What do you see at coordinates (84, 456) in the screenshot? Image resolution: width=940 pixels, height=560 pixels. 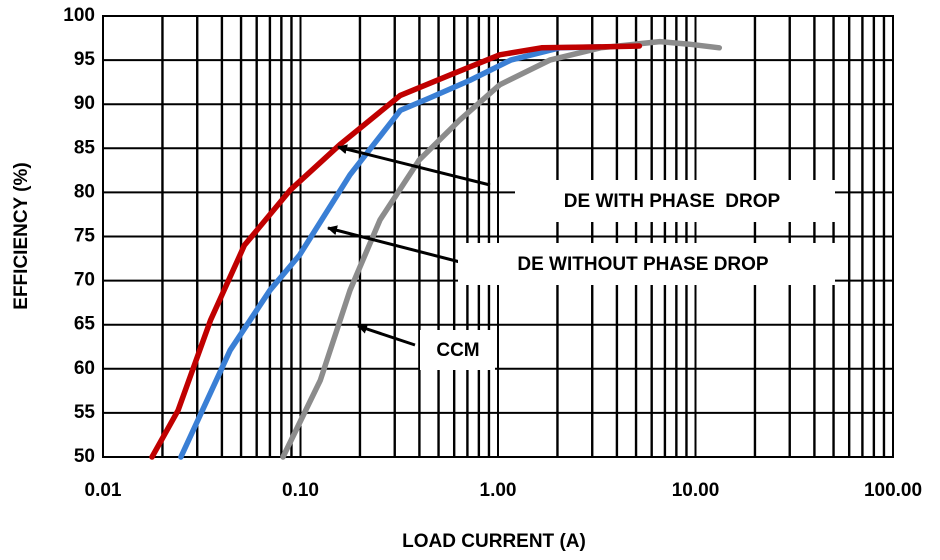 I see `y-tick-label: 50` at bounding box center [84, 456].